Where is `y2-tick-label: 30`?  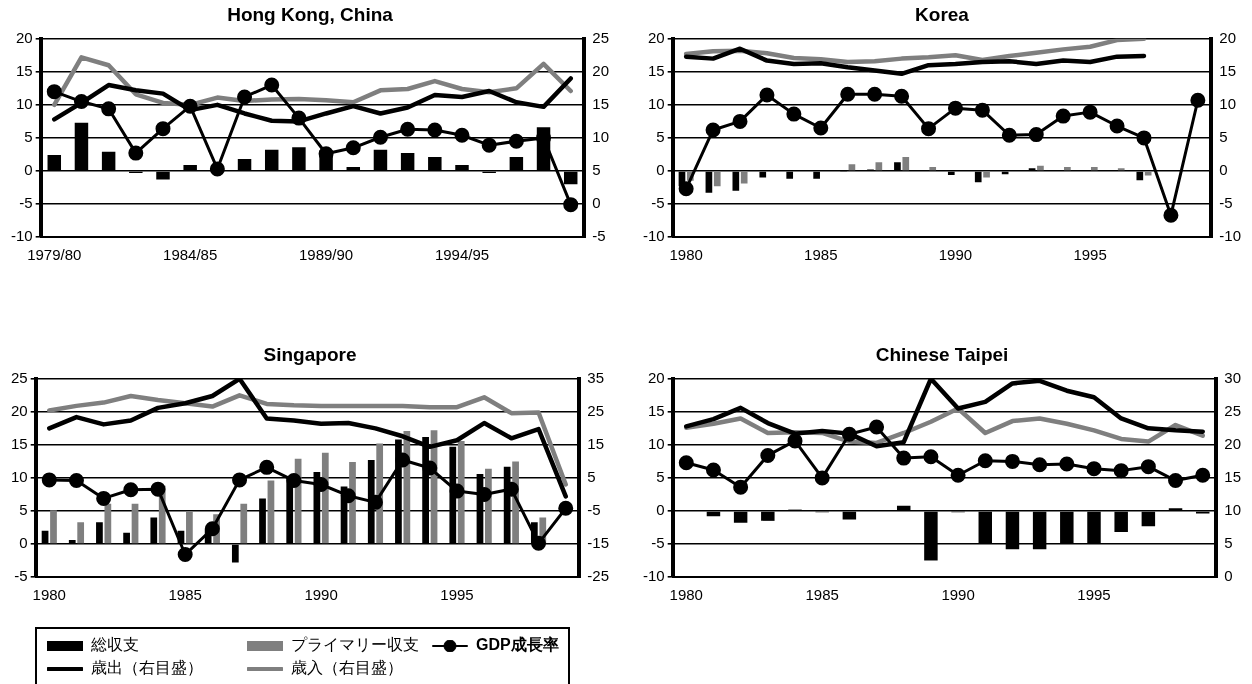 y2-tick-label: 30 is located at coordinates (1232, 377).